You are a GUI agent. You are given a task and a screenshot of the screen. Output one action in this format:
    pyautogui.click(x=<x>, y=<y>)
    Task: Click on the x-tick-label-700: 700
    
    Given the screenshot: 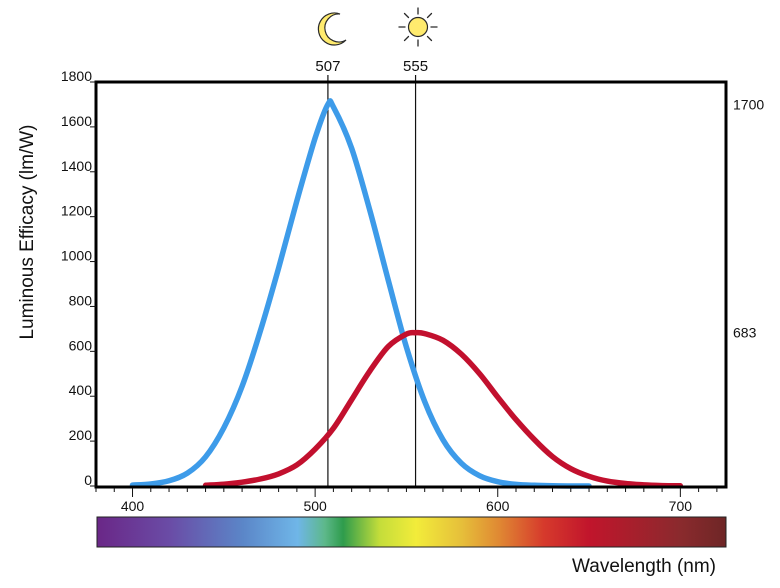 What is the action you would take?
    pyautogui.click(x=681, y=506)
    